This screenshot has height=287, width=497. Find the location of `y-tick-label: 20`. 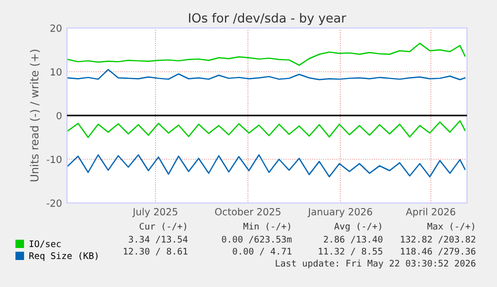

y-tick-label: 20 is located at coordinates (56, 28).